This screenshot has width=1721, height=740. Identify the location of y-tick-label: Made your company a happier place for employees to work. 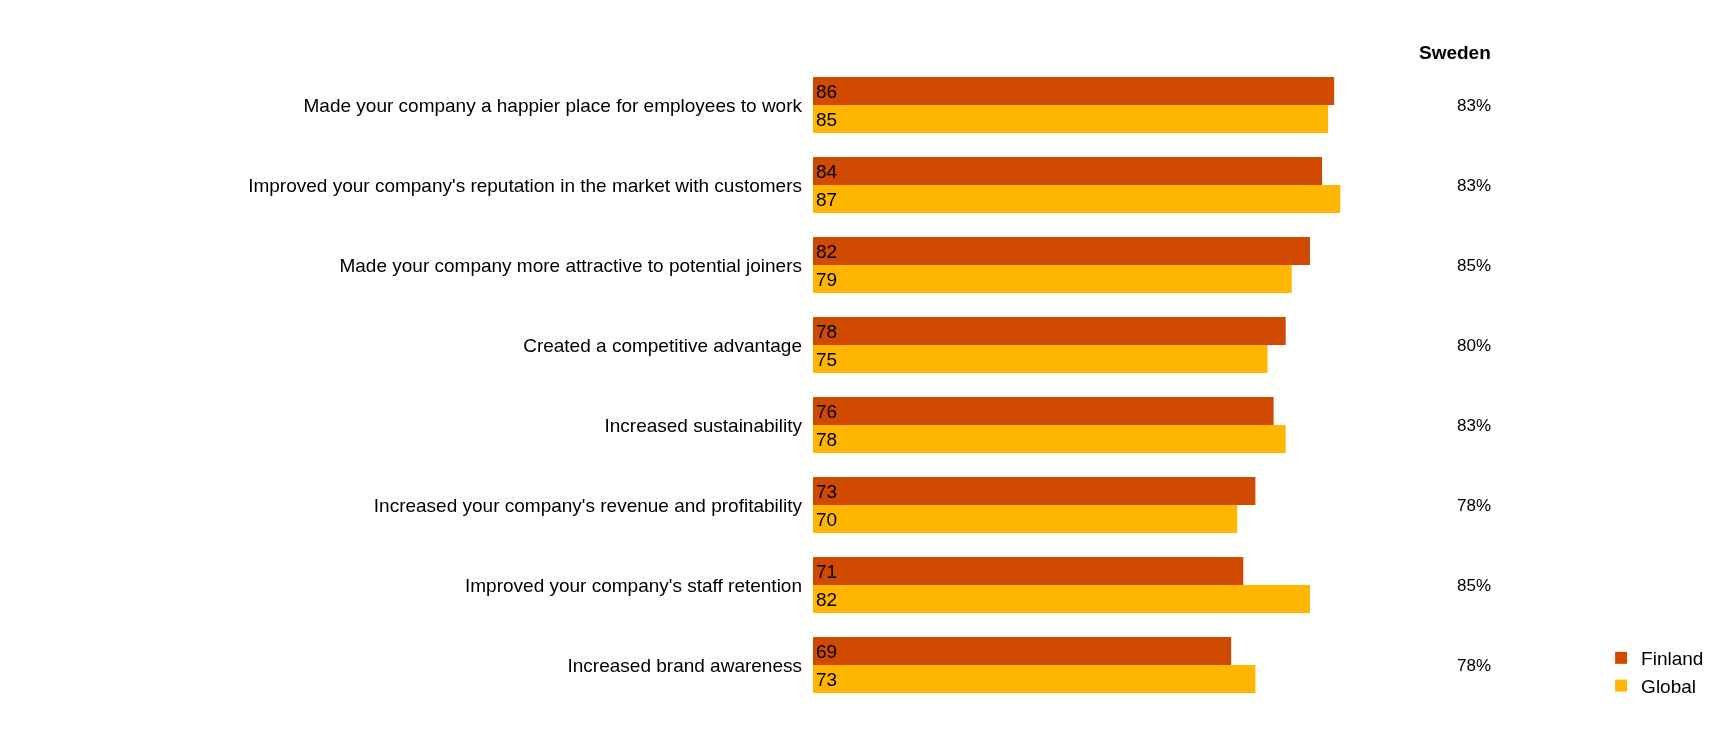
(553, 105).